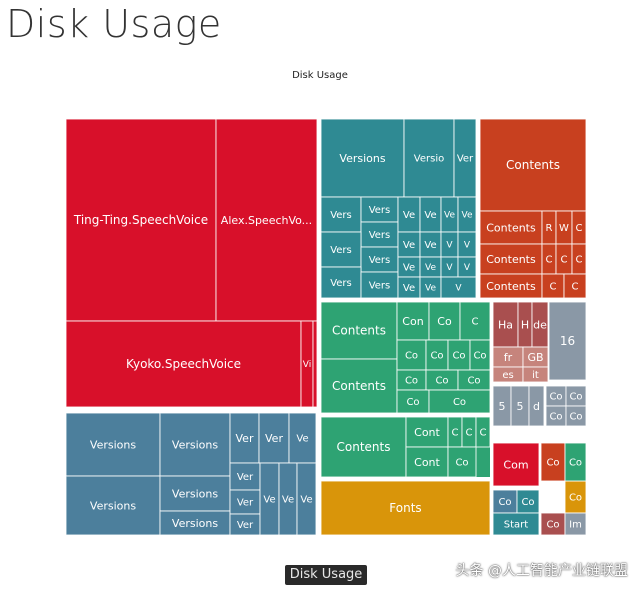  I want to click on treemap-cell-label: Fonts, so click(405, 508).